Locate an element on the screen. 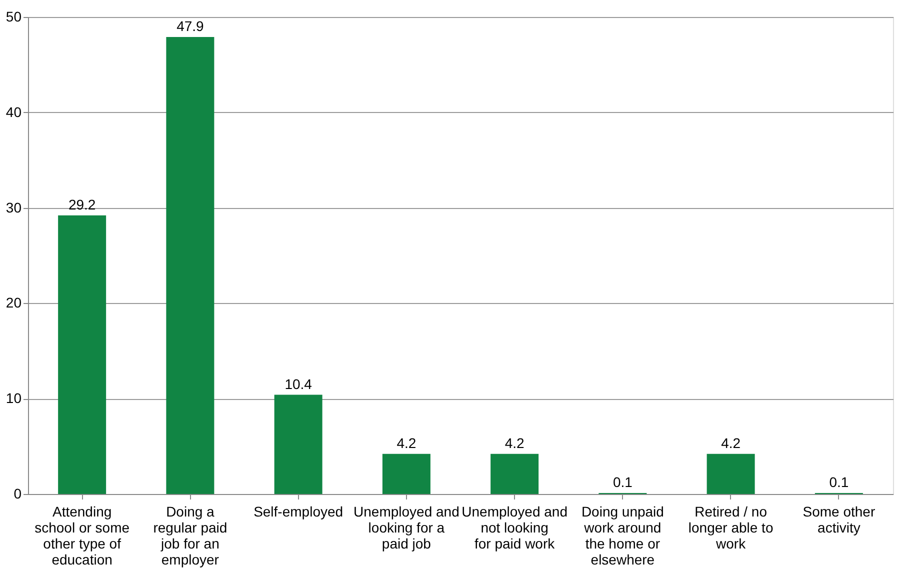 This screenshot has height=576, width=906. x-tick-label: Unemployed and looking for a paid job is located at coordinates (407, 528).